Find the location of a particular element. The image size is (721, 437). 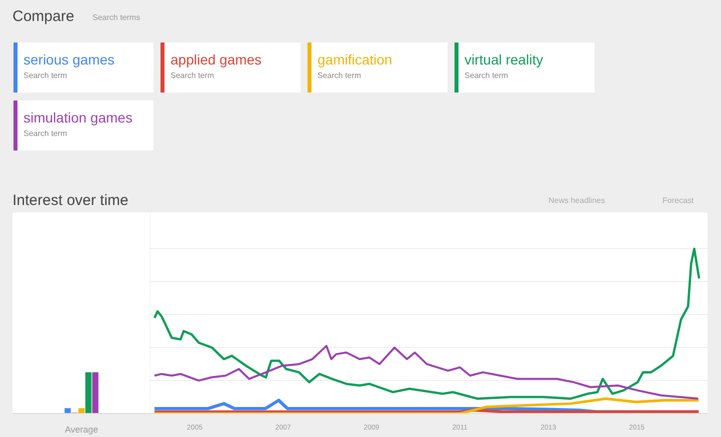

text: gamification is located at coordinates (355, 60).